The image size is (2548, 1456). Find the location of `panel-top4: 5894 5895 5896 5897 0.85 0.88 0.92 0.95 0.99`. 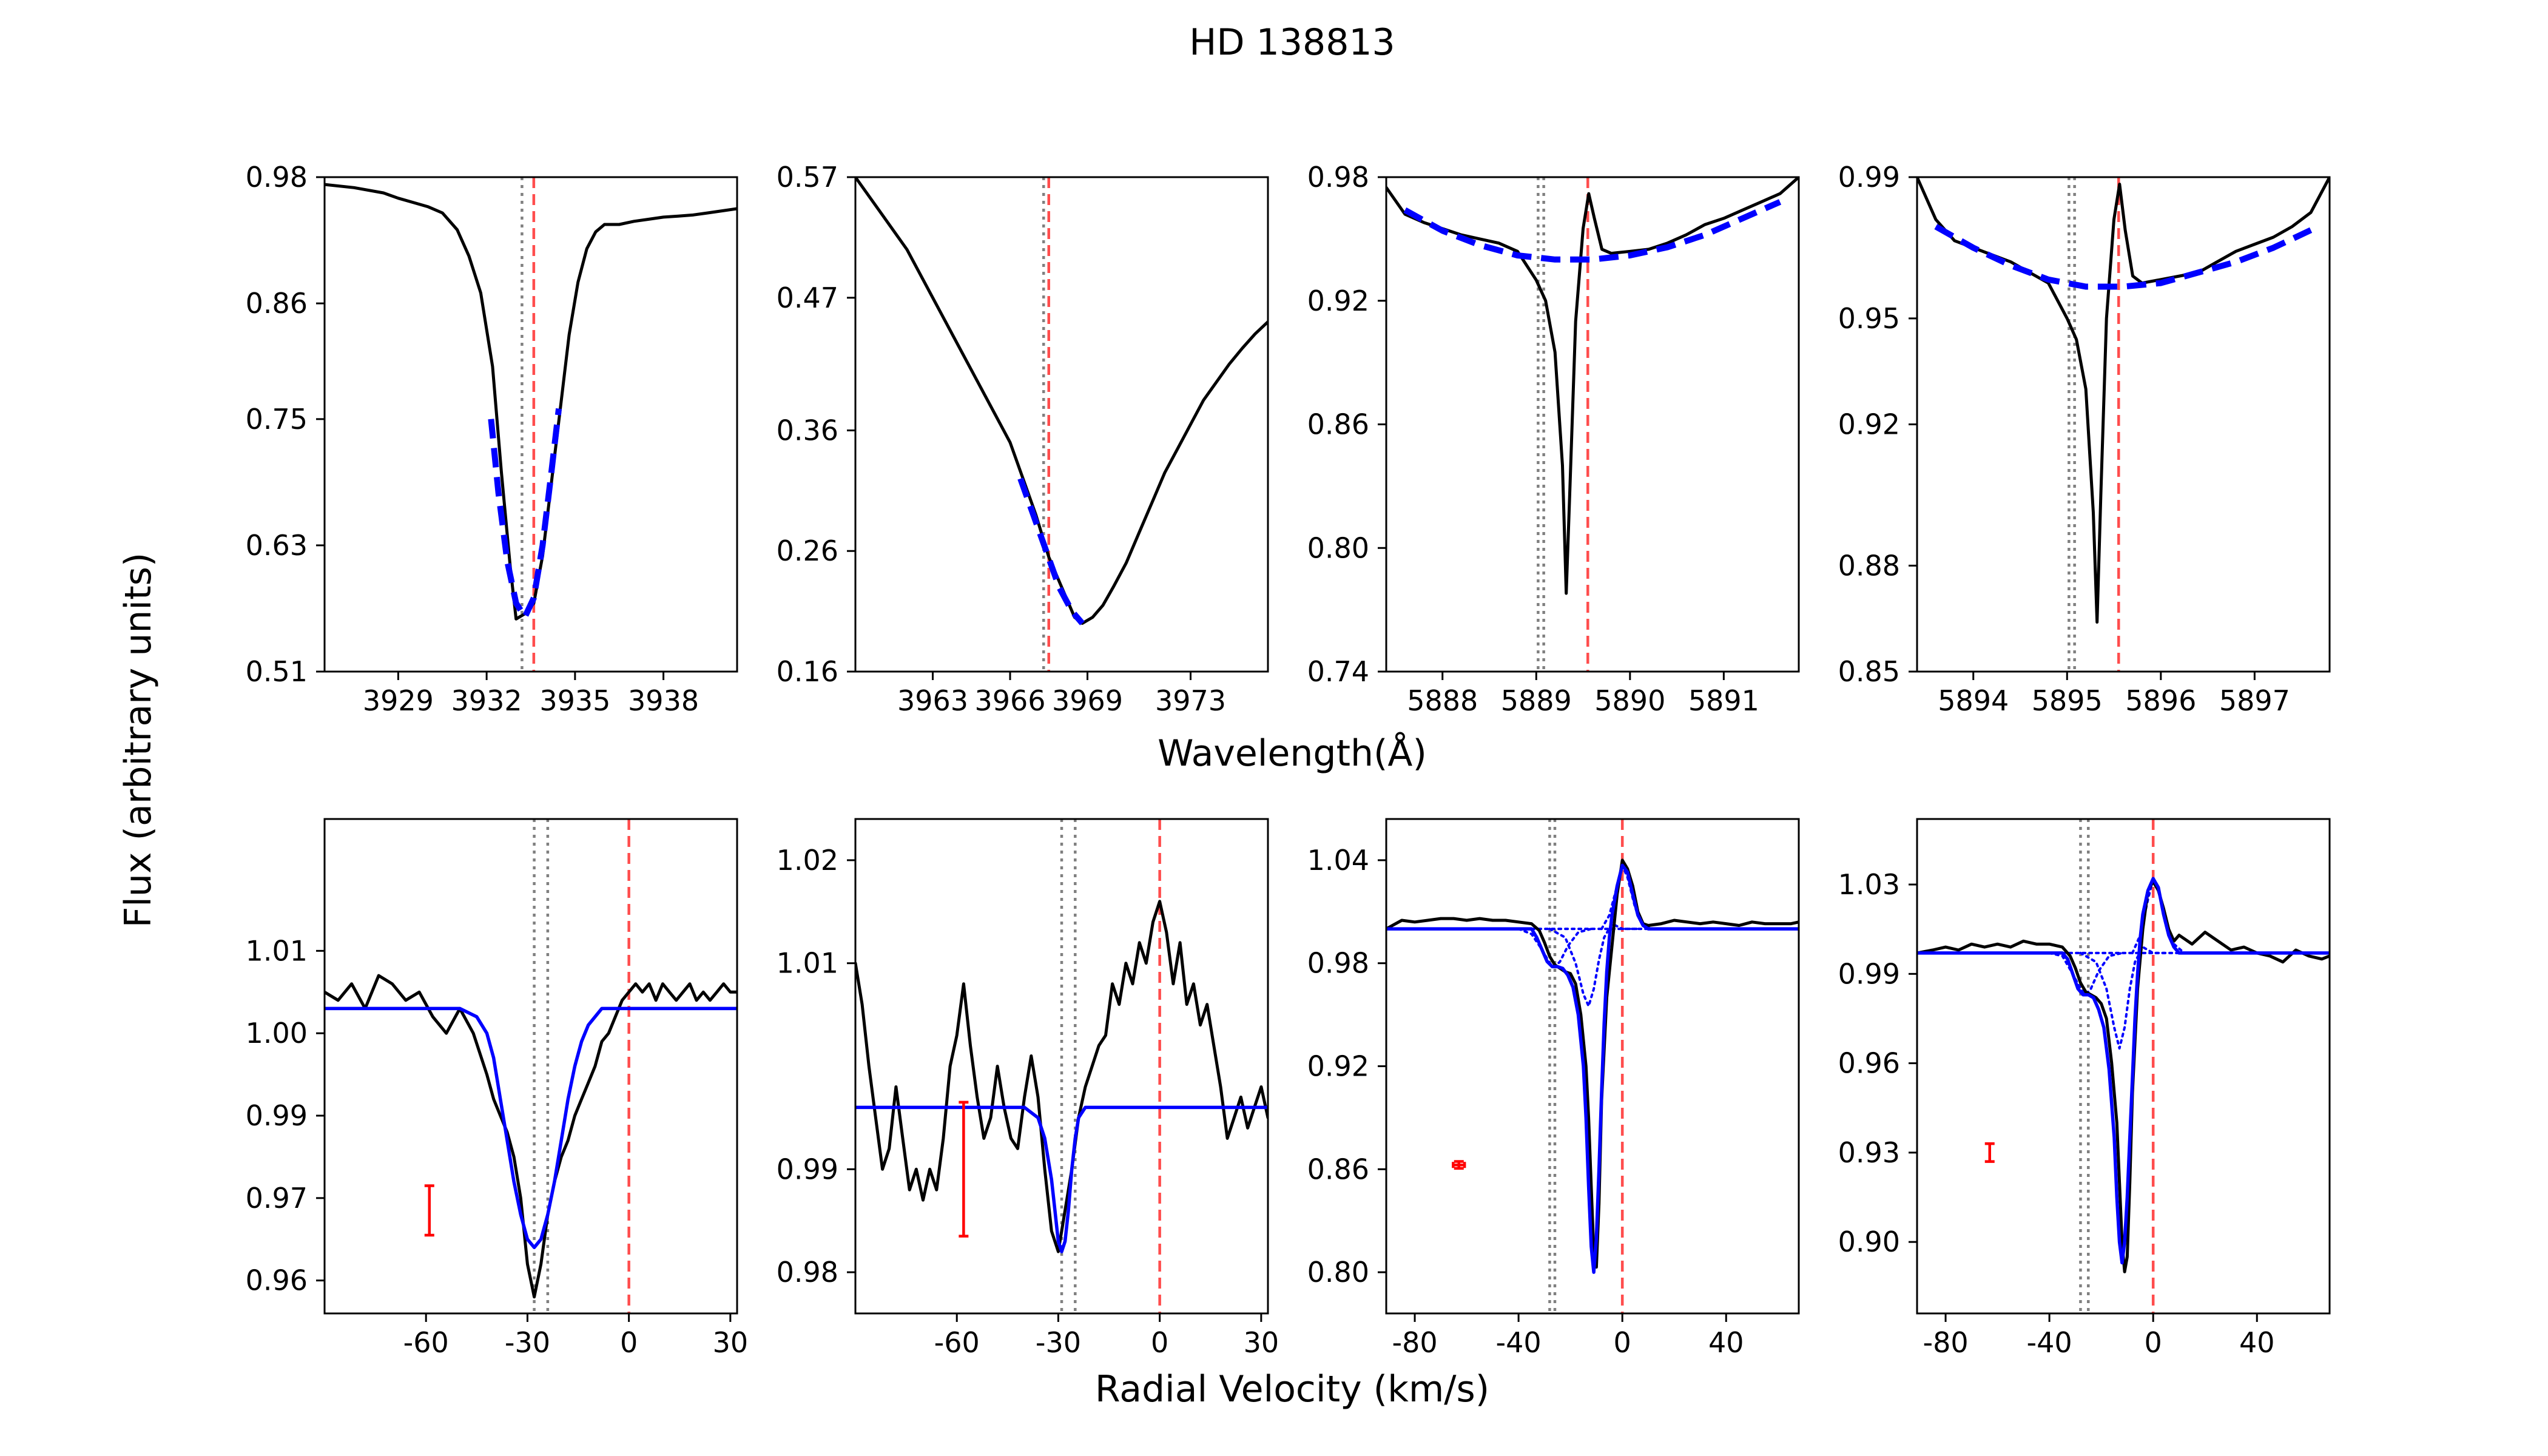

panel-top4: 5894 5895 5896 5897 0.85 0.88 0.92 0.95 0.99 is located at coordinates (2084, 439).